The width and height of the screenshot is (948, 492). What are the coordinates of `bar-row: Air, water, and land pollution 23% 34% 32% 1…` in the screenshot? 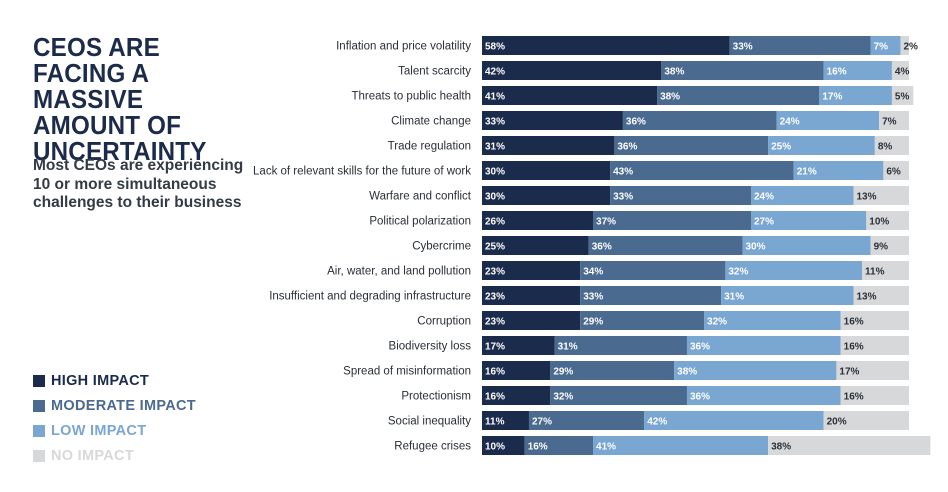 It's located at (618, 270).